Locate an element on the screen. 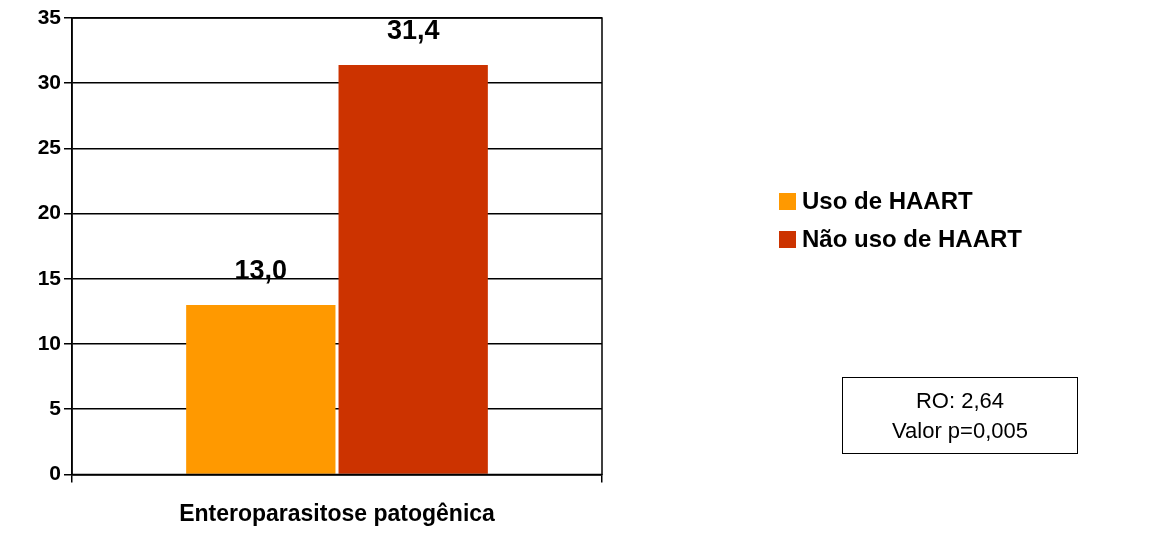 The height and width of the screenshot is (554, 1165). x-tick-label: Enteroparasitose patogênica is located at coordinates (337, 512).